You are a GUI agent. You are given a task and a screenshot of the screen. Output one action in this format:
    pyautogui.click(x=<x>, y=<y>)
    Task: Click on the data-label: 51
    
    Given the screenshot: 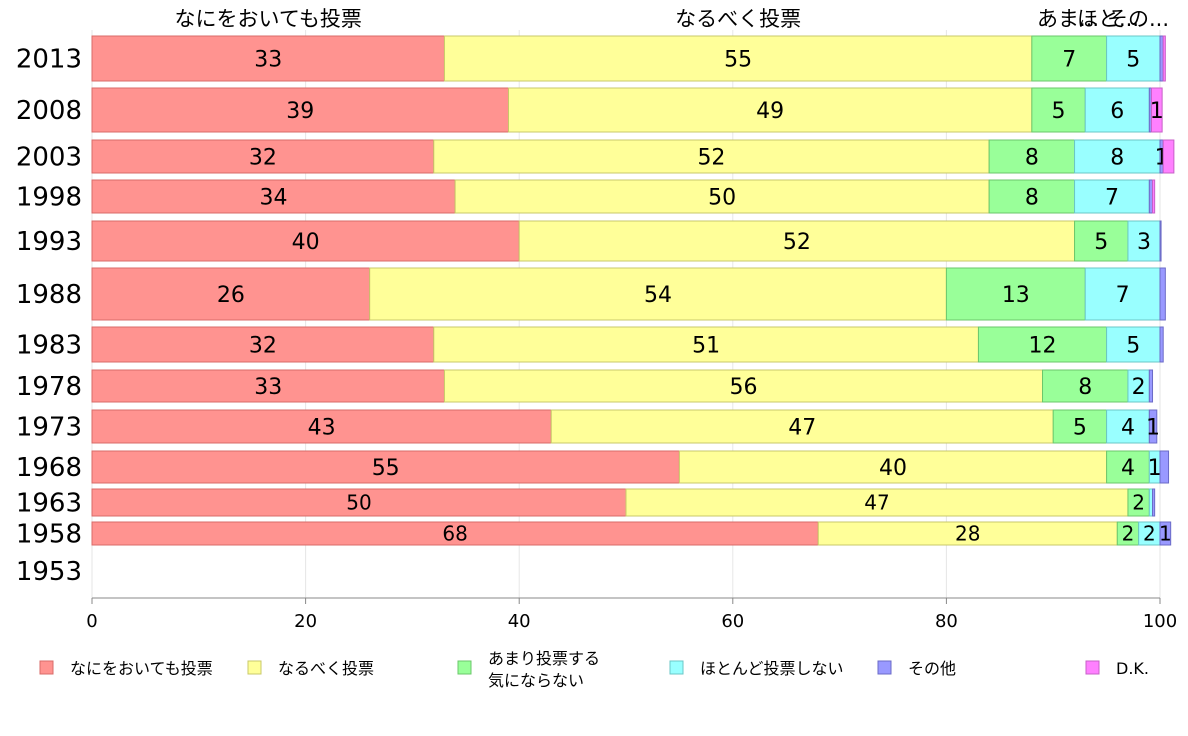 What is the action you would take?
    pyautogui.click(x=706, y=345)
    